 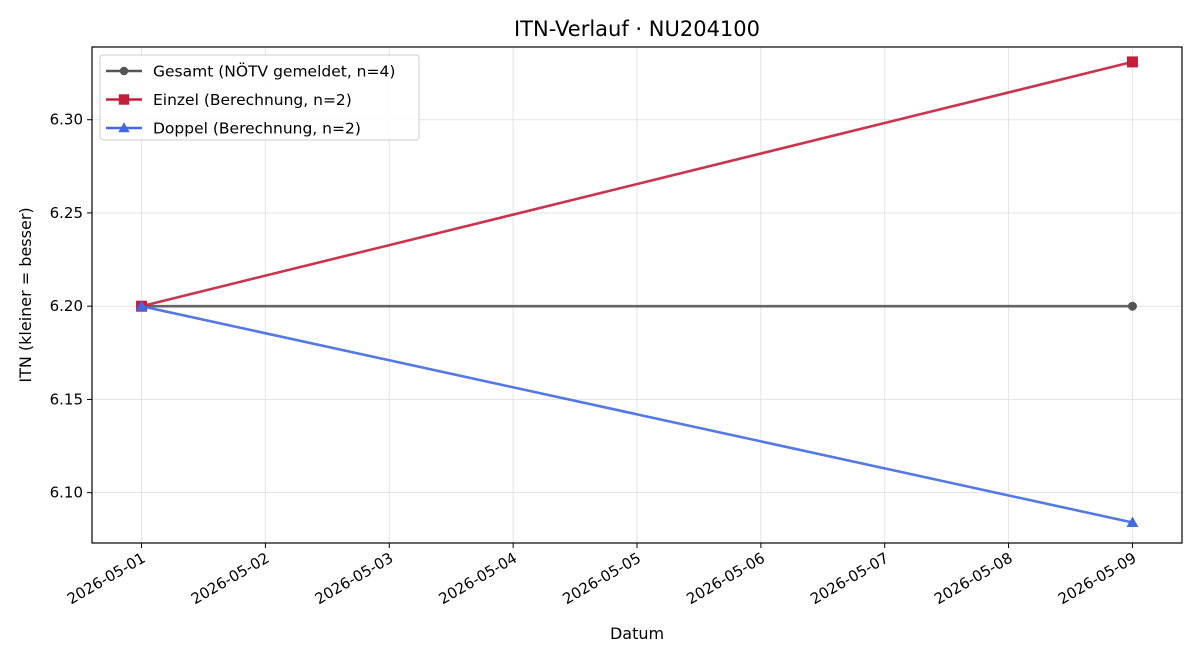 What do you see at coordinates (354, 578) in the screenshot?
I see `x-tick-label: 2026-05-03` at bounding box center [354, 578].